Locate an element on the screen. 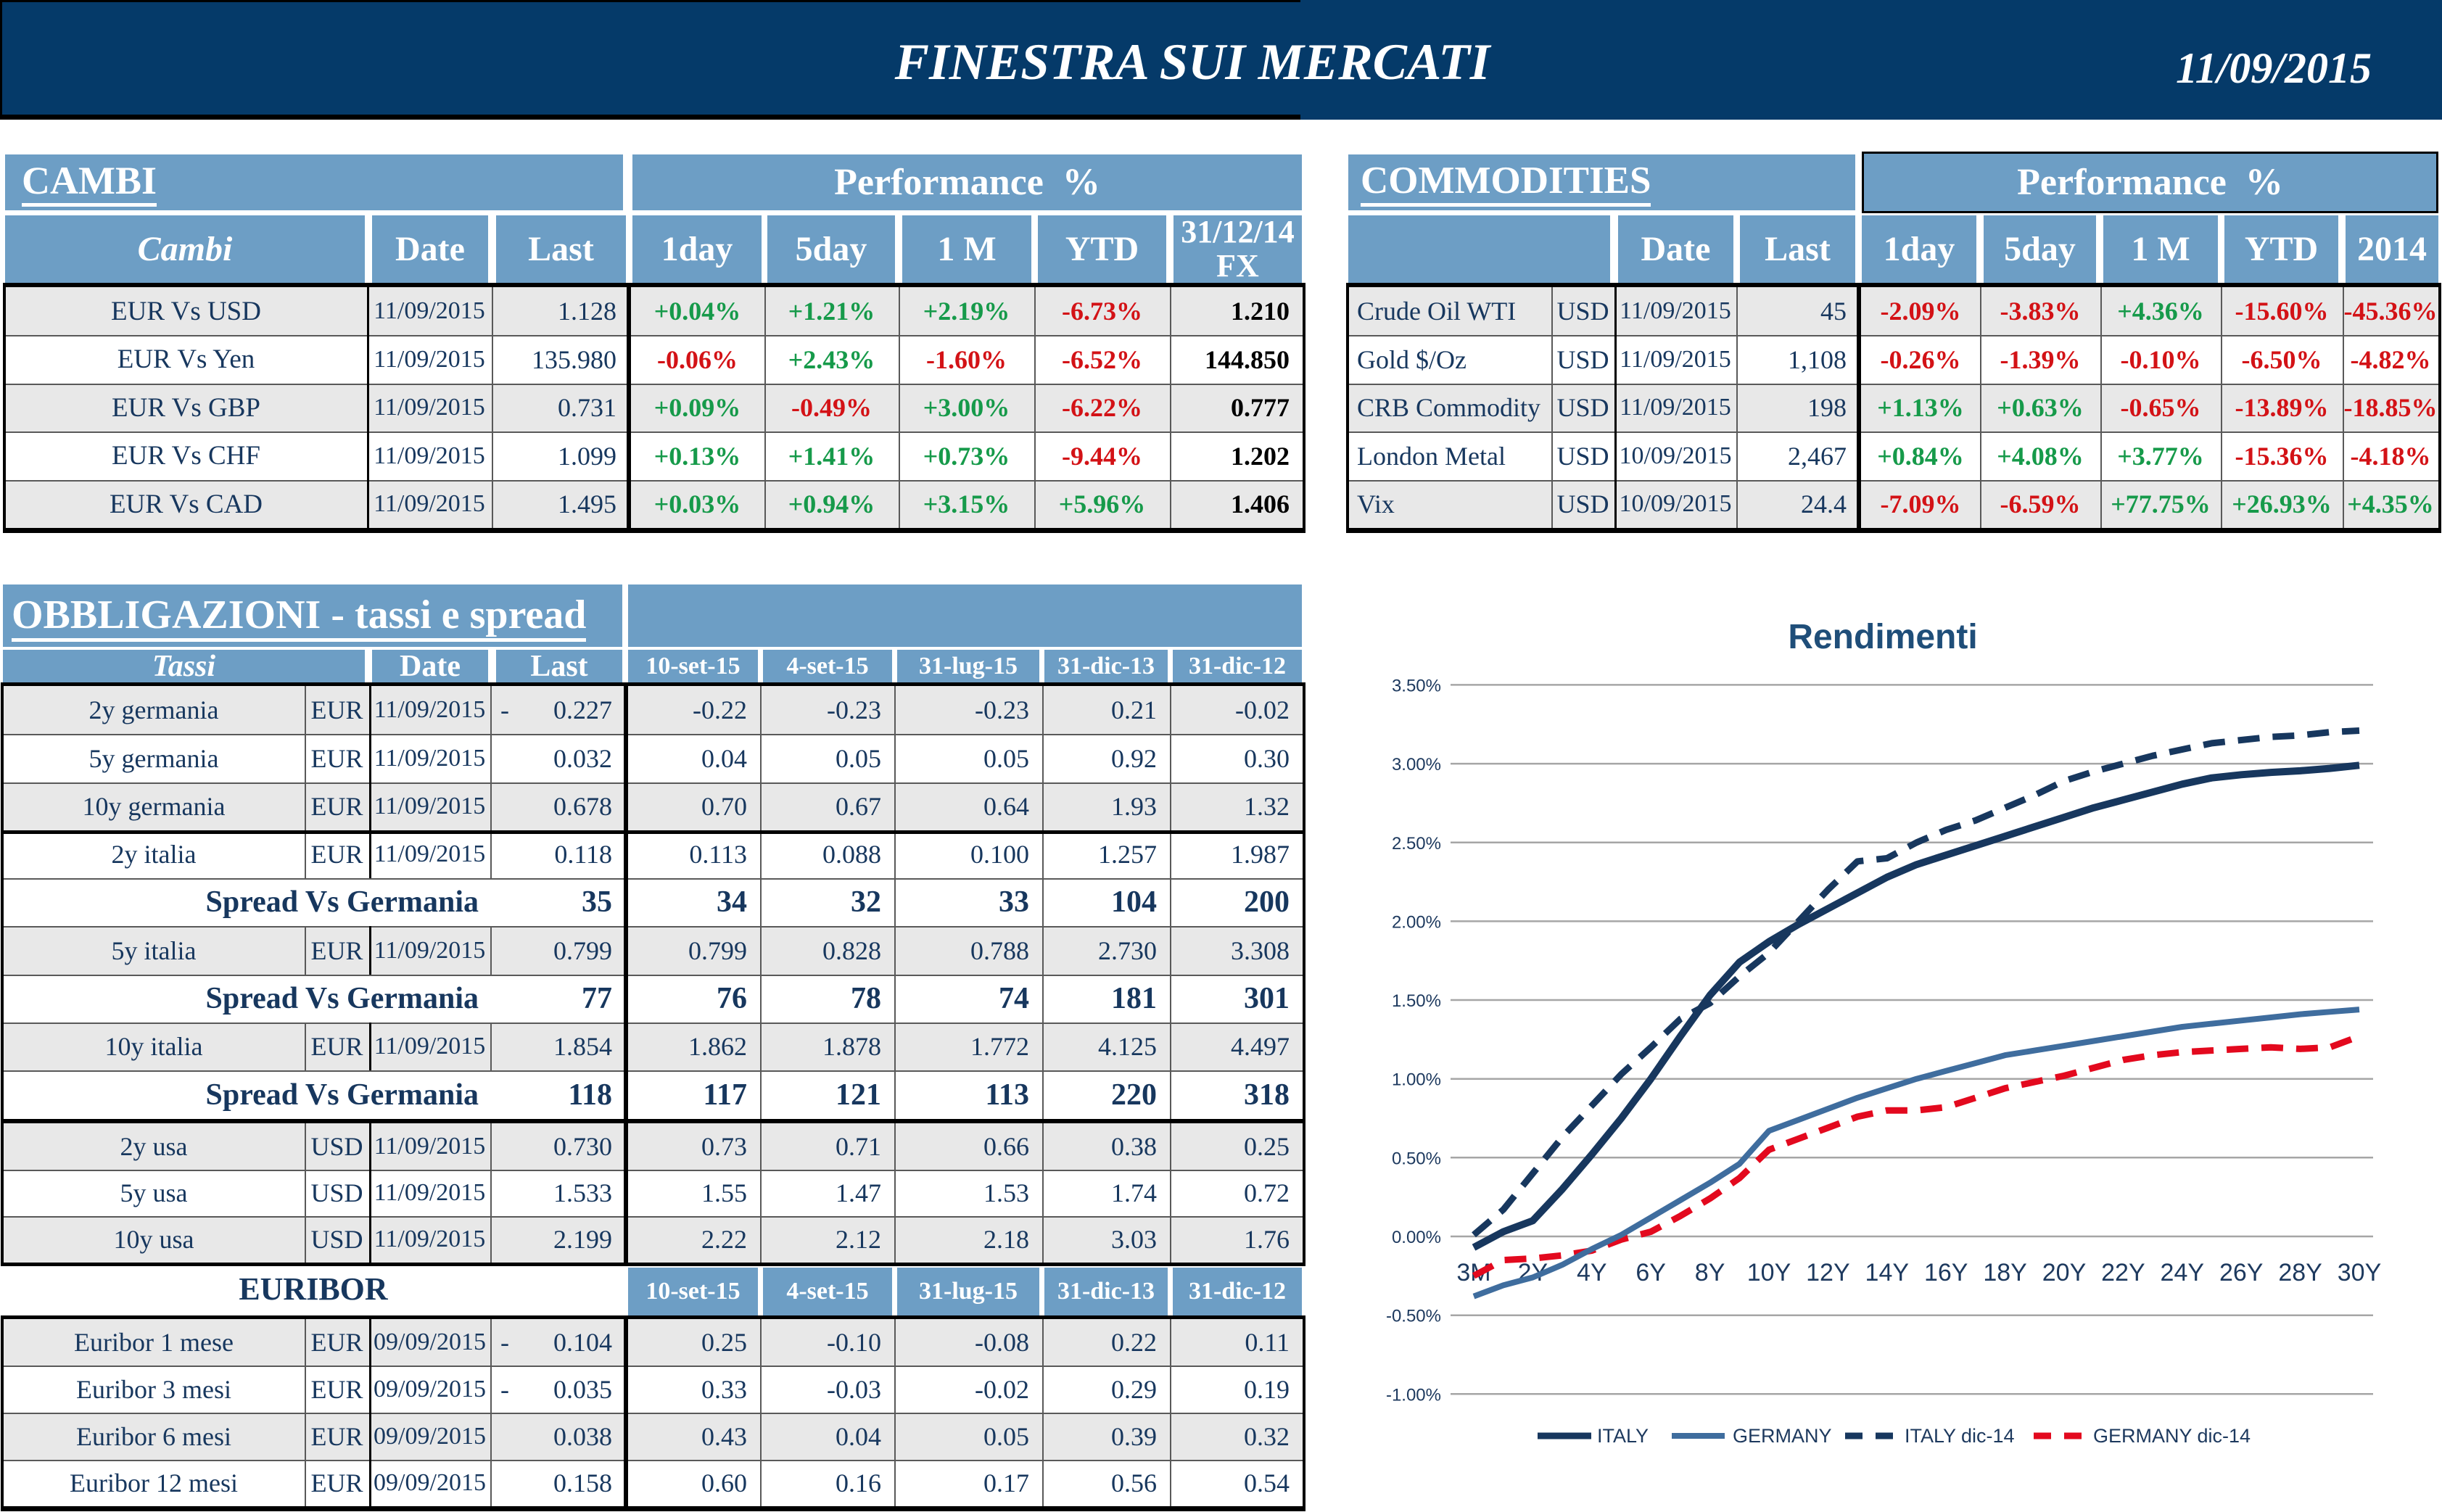 This screenshot has height=1512, width=2442. svg-text: 20Y is located at coordinates (2064, 1272).